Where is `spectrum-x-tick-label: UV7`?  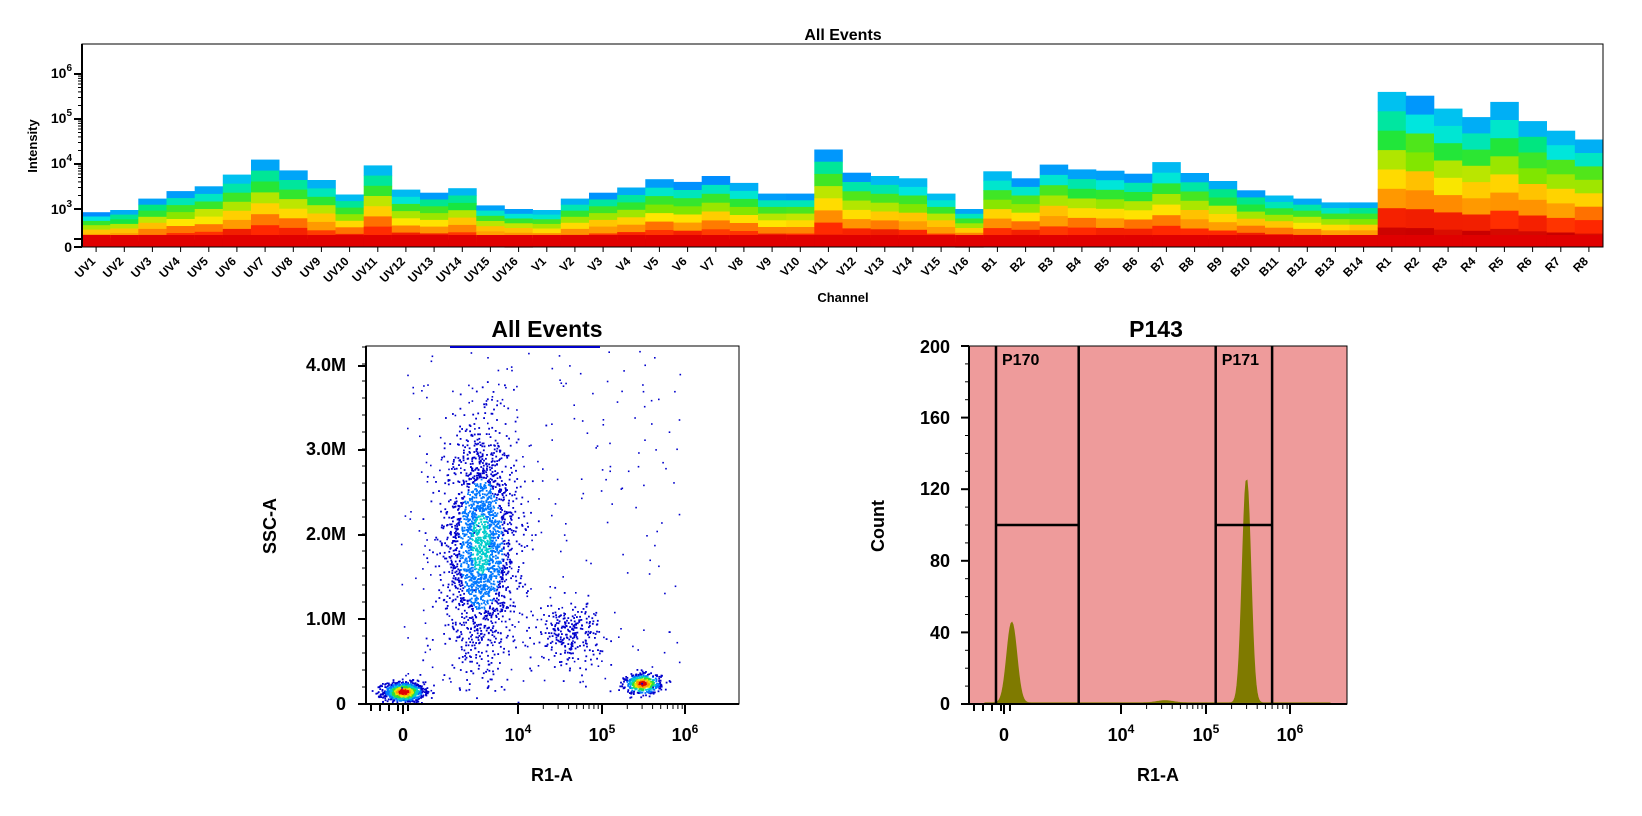 spectrum-x-tick-label: UV7 is located at coordinates (254, 267).